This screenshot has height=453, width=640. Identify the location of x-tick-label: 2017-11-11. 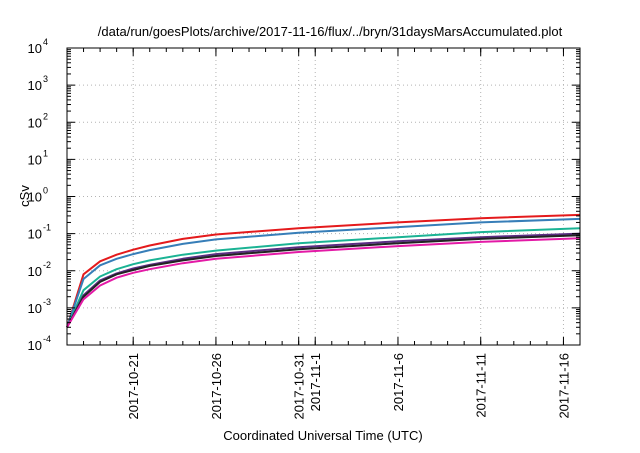
(481, 385).